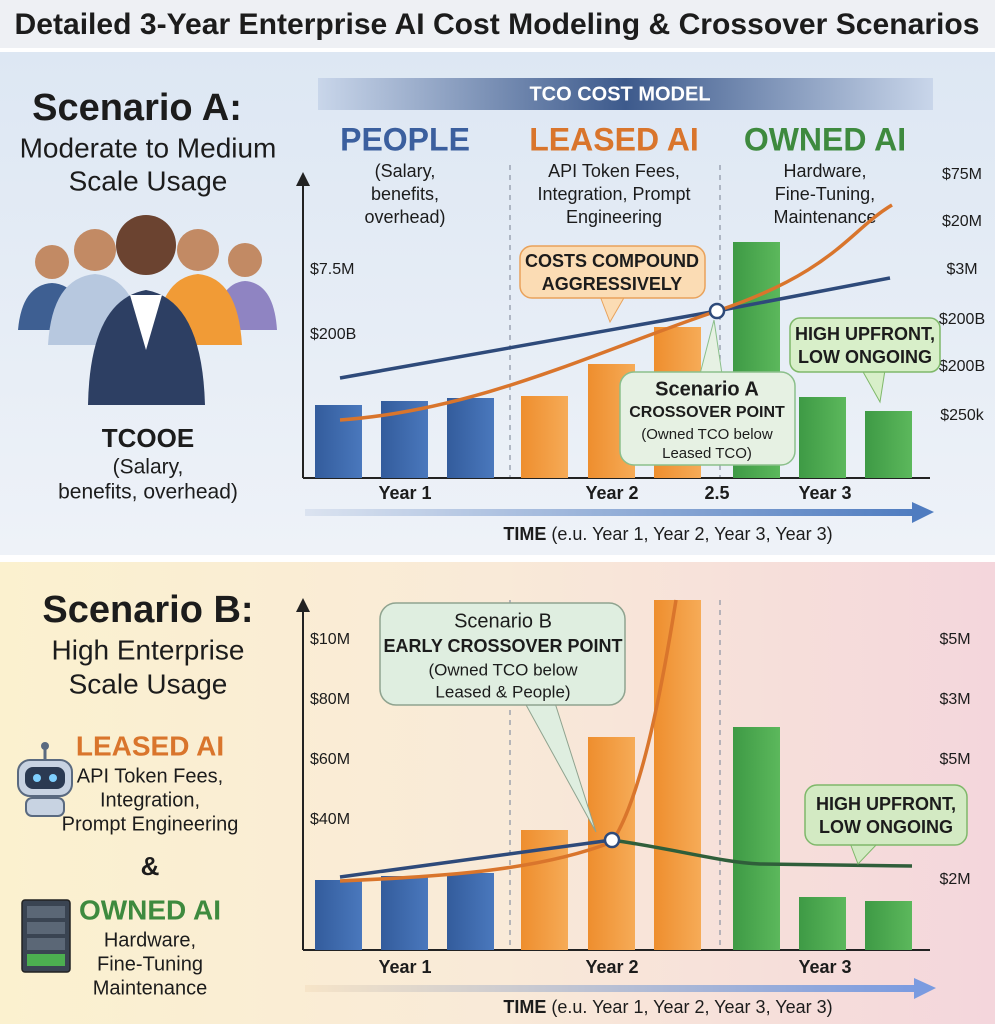  I want to click on callout-compound, so click(612, 284).